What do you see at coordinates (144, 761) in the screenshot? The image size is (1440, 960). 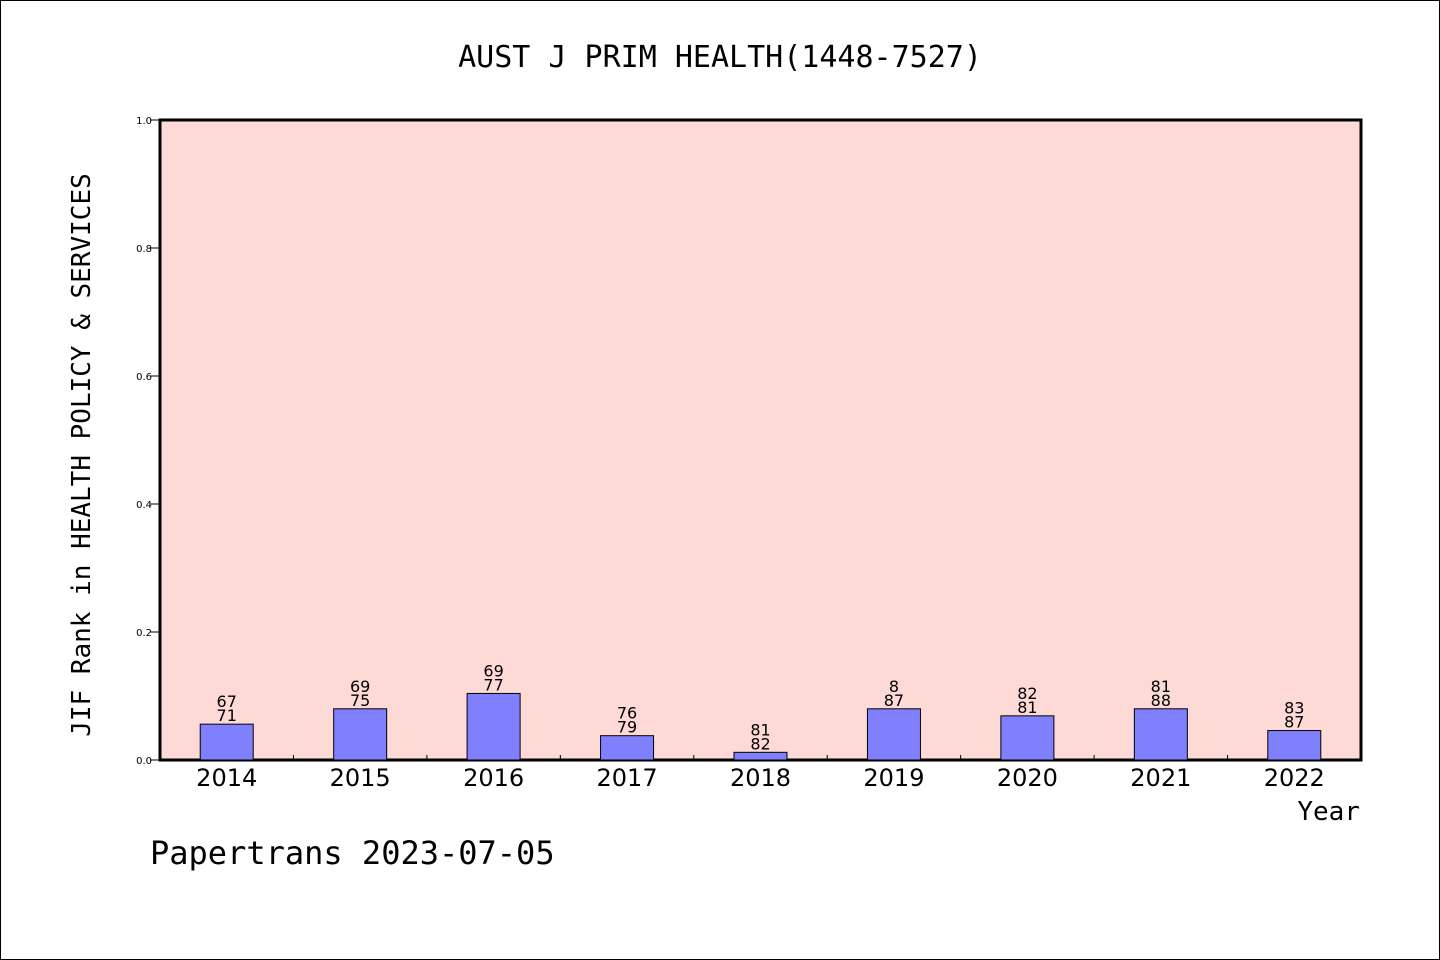 I see `y-tick-label-0: 0.0` at bounding box center [144, 761].